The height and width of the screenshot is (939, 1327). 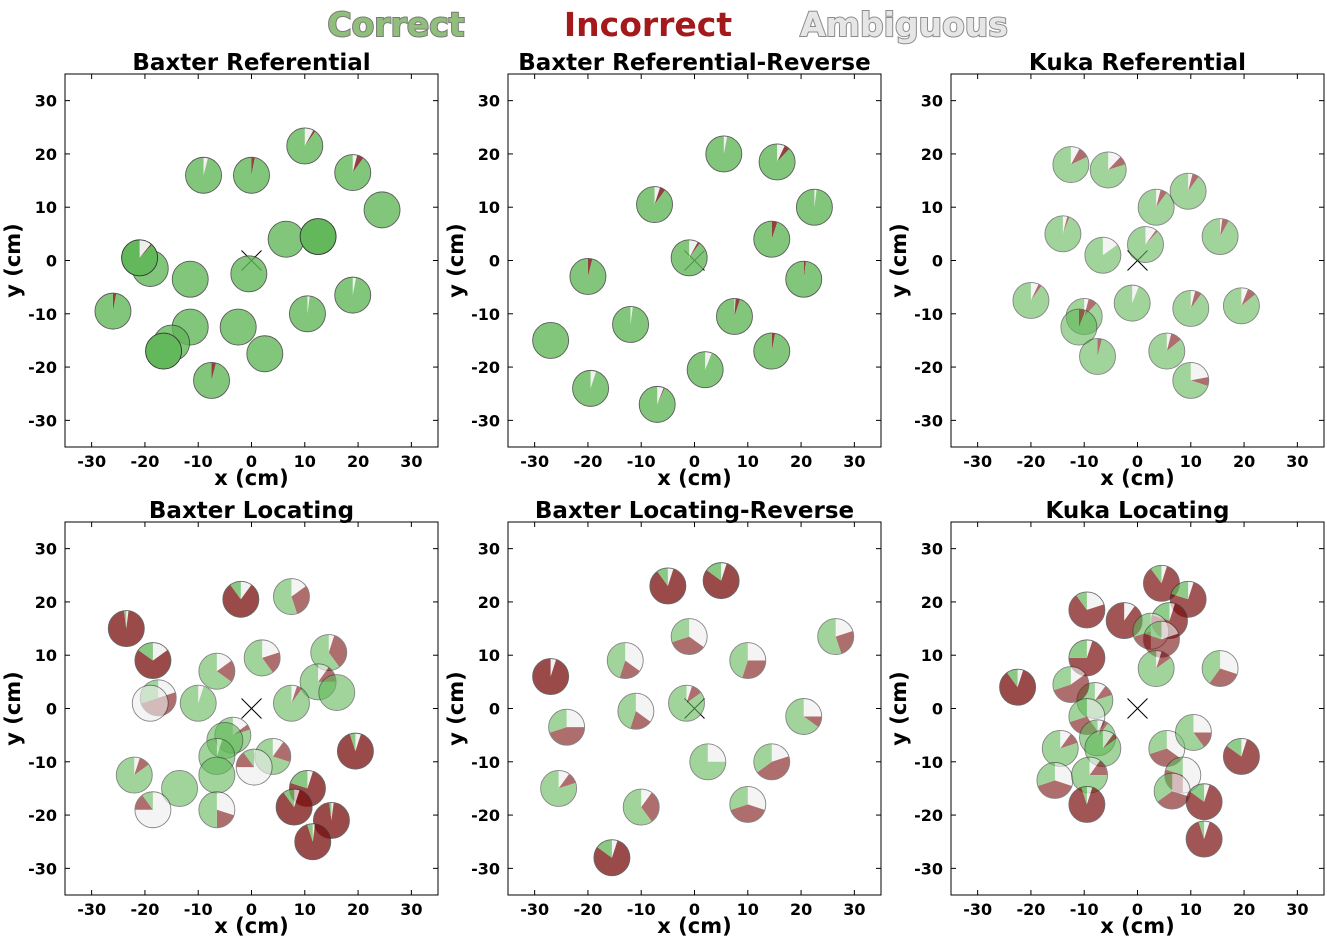 I want to click on legend-incorrect: Incorrect, so click(x=648, y=24).